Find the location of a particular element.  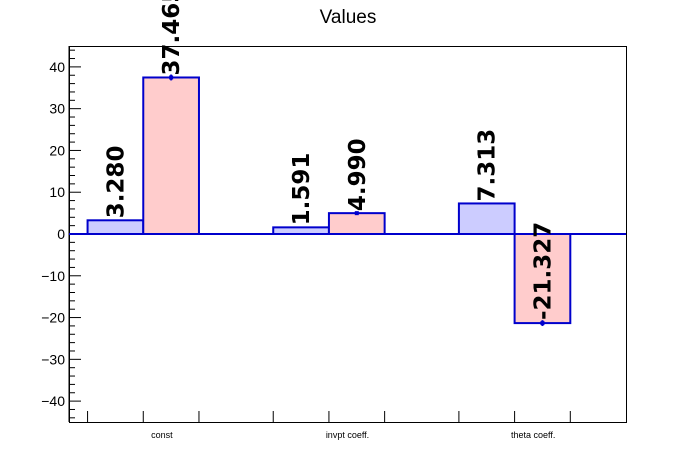

x-axis: const invpt coeff. theta coeff. is located at coordinates (329, 425).